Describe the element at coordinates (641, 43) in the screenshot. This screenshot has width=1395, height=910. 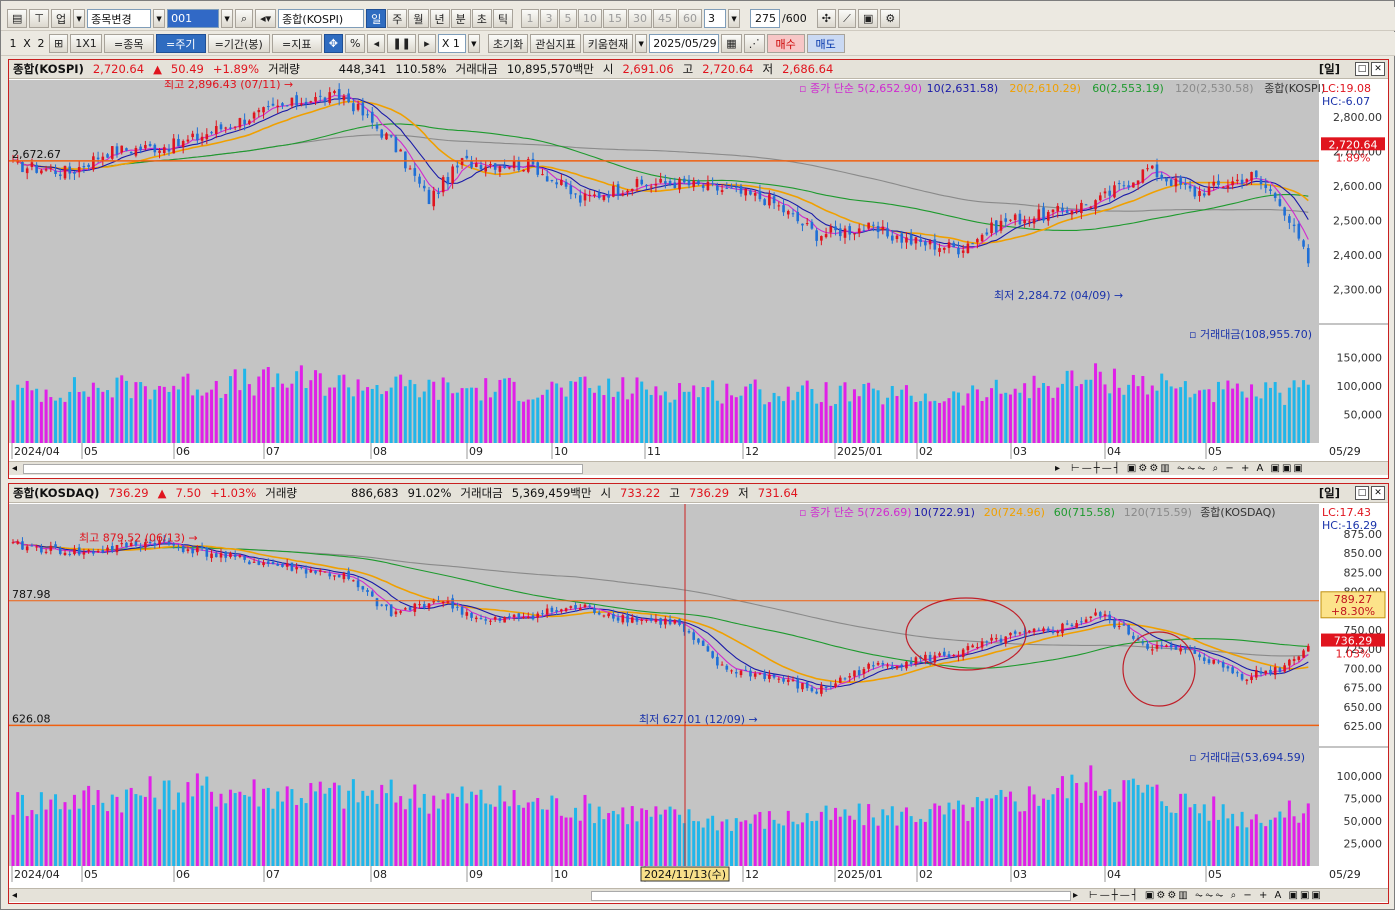
I see `kiwoom-dropdown: ▼` at that location.